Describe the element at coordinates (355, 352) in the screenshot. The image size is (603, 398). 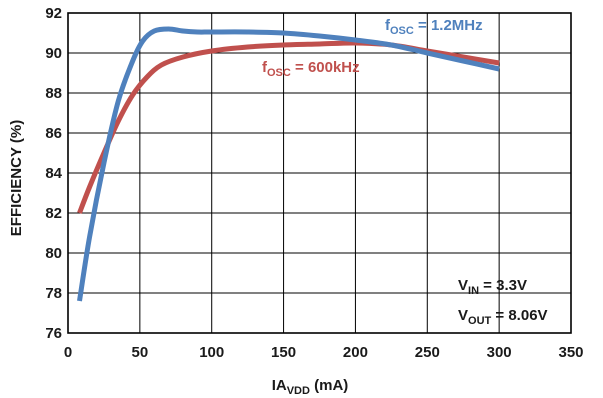
I see `x-tick-label: 200` at that location.